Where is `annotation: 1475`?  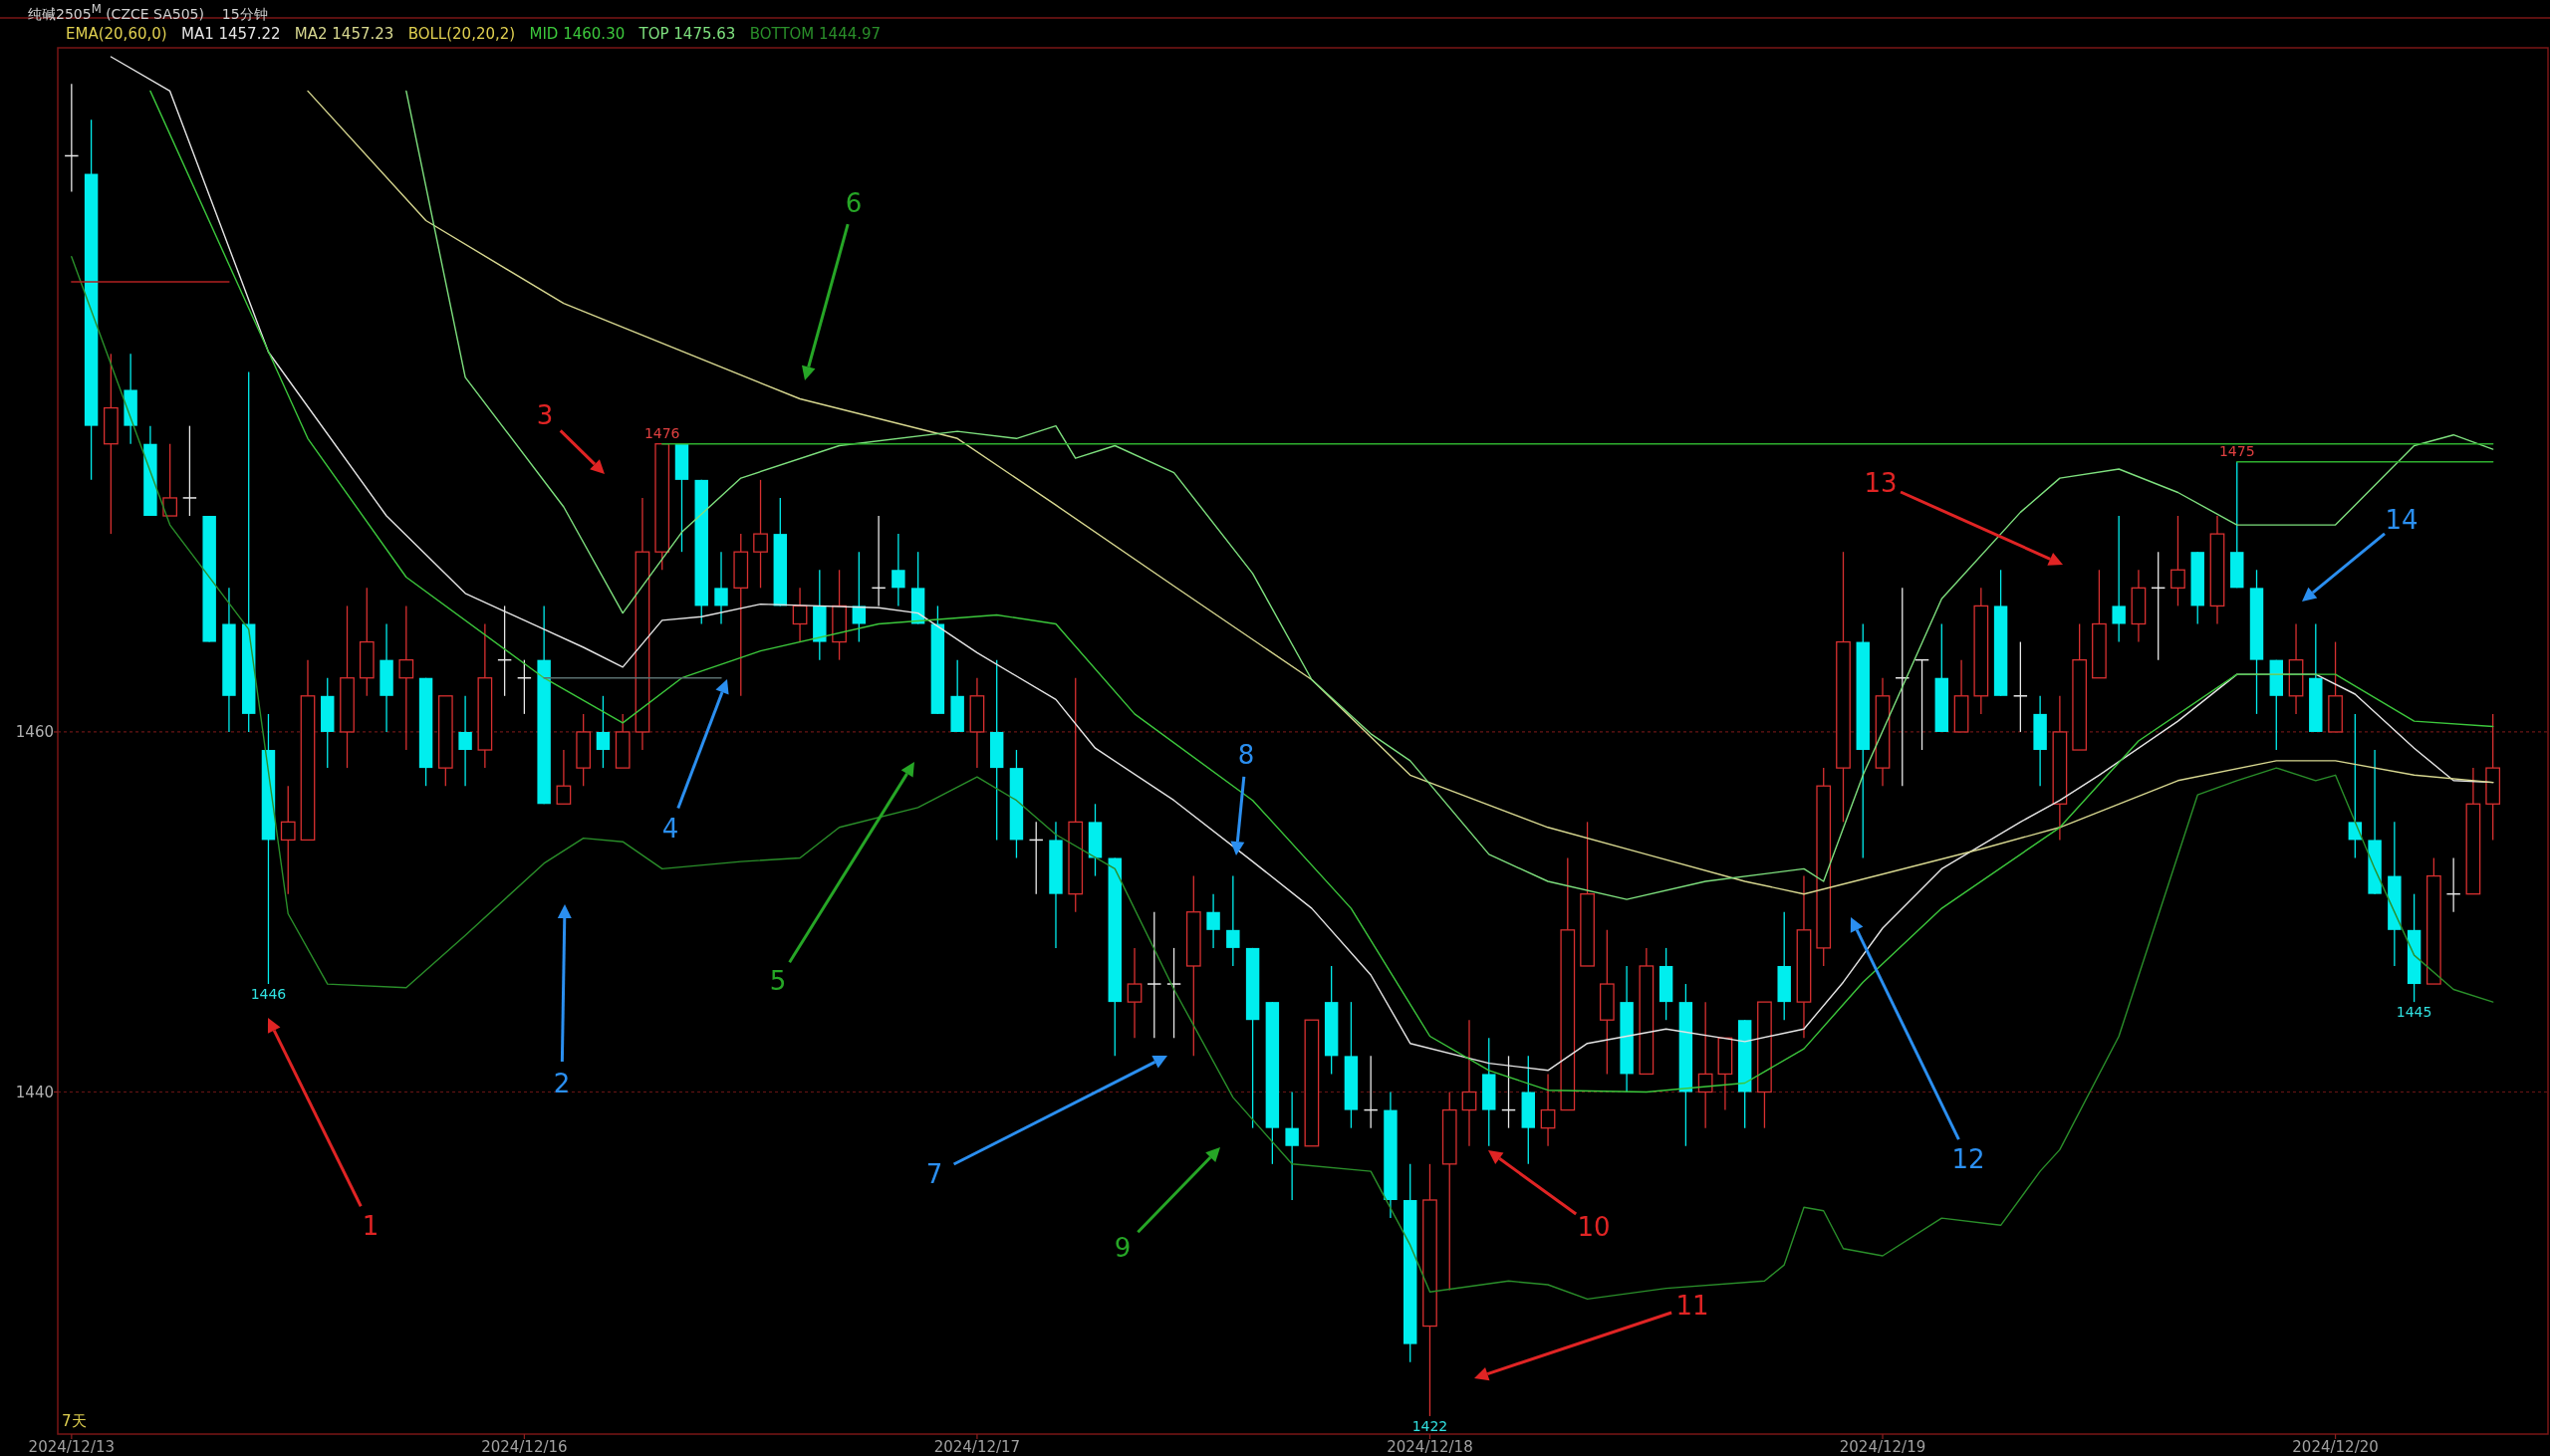 annotation: 1475 is located at coordinates (2236, 450).